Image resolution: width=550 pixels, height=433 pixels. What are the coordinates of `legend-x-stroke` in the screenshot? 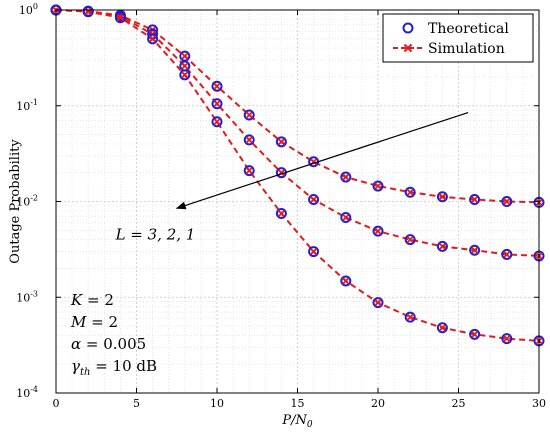 It's located at (408, 48).